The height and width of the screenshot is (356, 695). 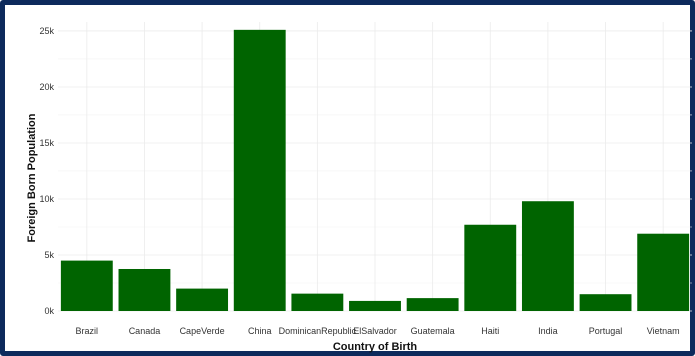 I want to click on bar-vietnam, so click(x=663, y=272).